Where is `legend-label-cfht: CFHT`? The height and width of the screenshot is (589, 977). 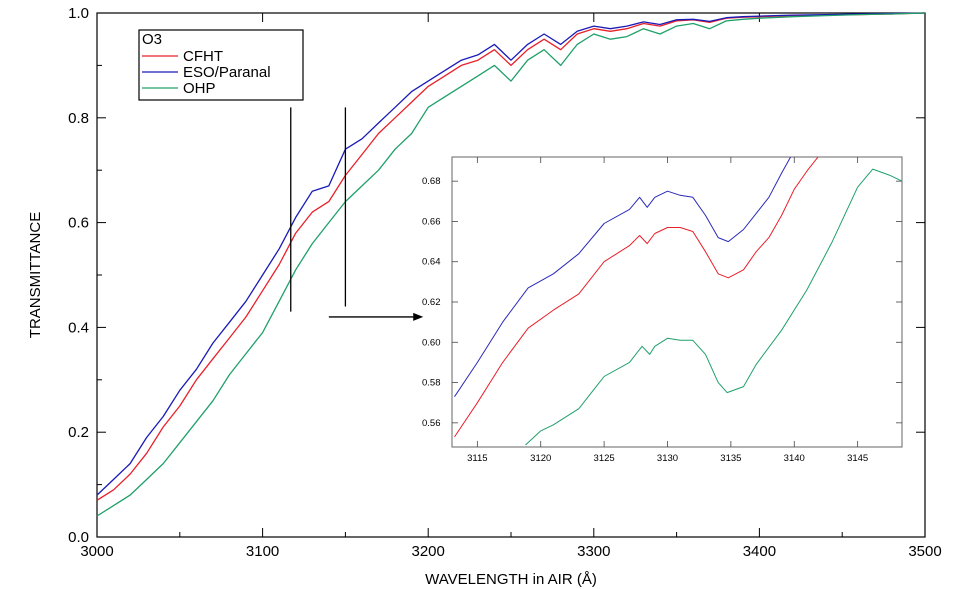 legend-label-cfht: CFHT is located at coordinates (203, 56).